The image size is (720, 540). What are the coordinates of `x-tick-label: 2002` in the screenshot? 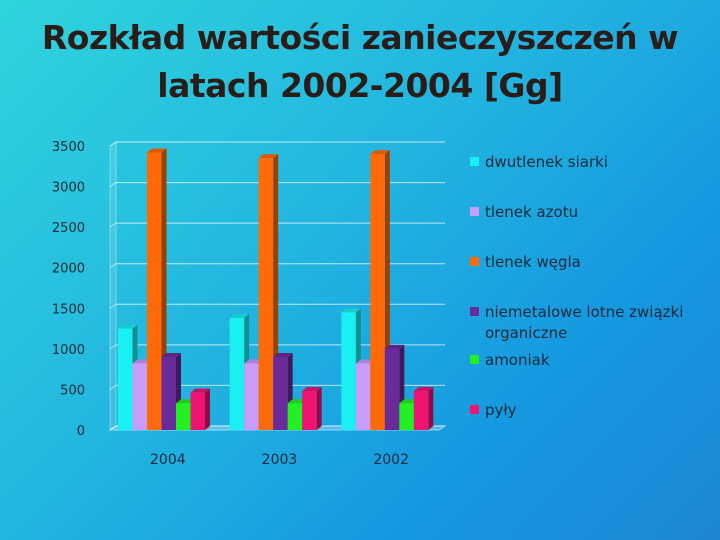 It's located at (391, 460).